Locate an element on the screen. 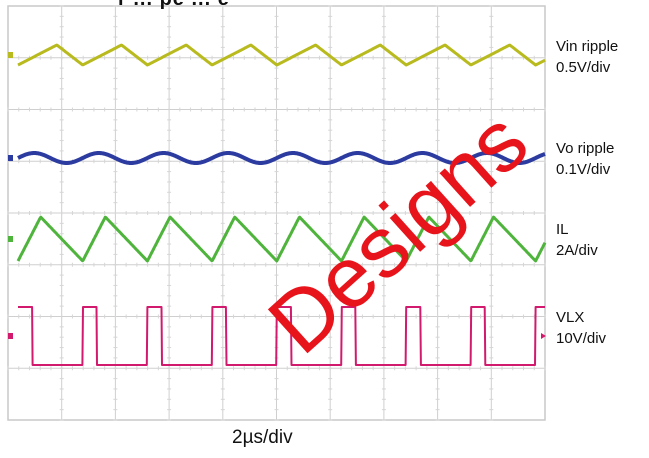 Image resolution: width=649 pixels, height=458 pixels. trace-vin-ripple is located at coordinates (281, 55).